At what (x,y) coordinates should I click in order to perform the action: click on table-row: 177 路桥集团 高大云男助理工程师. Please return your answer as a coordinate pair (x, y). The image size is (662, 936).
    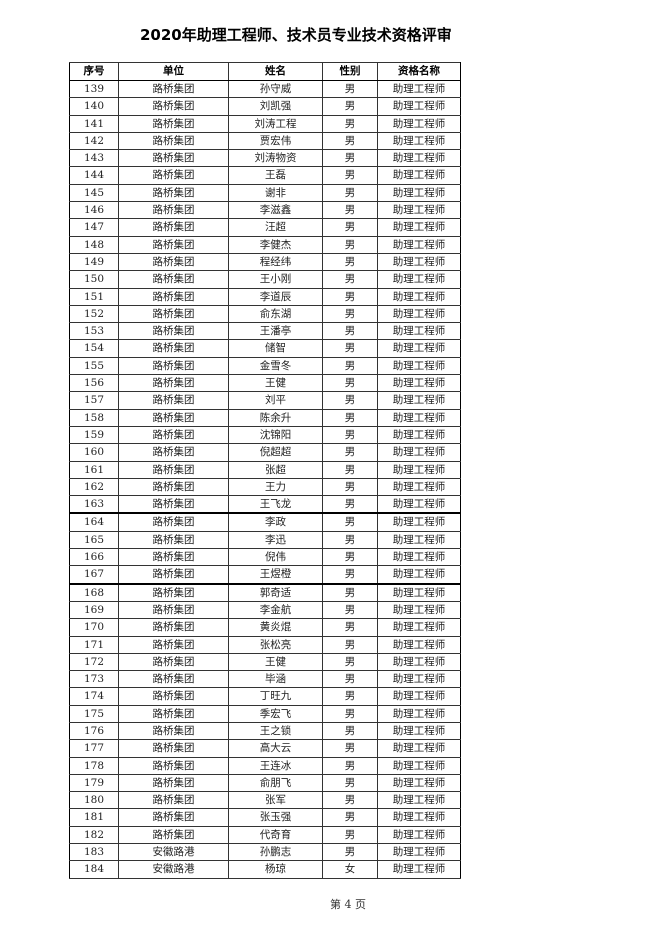
    Looking at the image, I should click on (265, 748).